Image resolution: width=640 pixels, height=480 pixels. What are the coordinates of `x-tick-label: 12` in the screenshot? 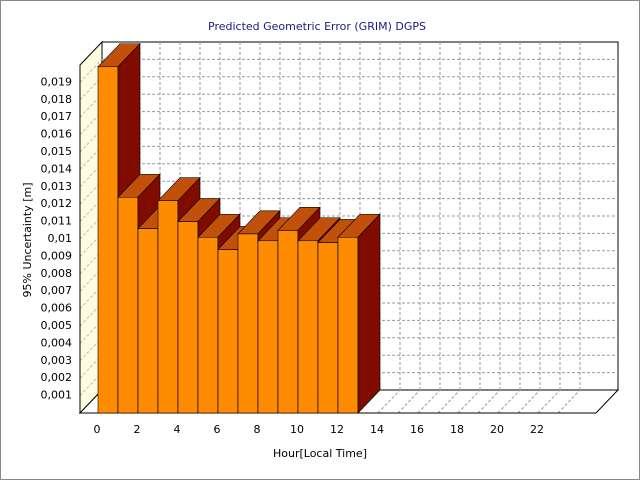 It's located at (337, 429).